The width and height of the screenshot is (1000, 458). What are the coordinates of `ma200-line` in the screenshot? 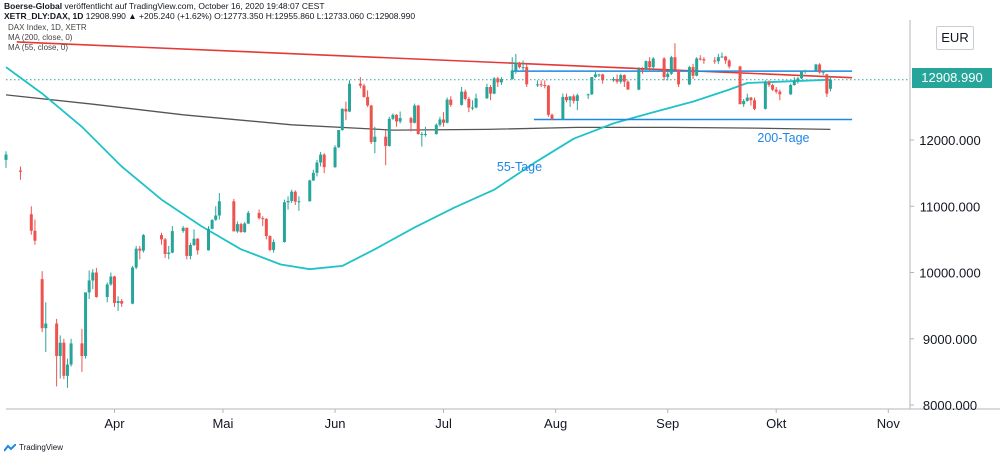 It's located at (418, 112).